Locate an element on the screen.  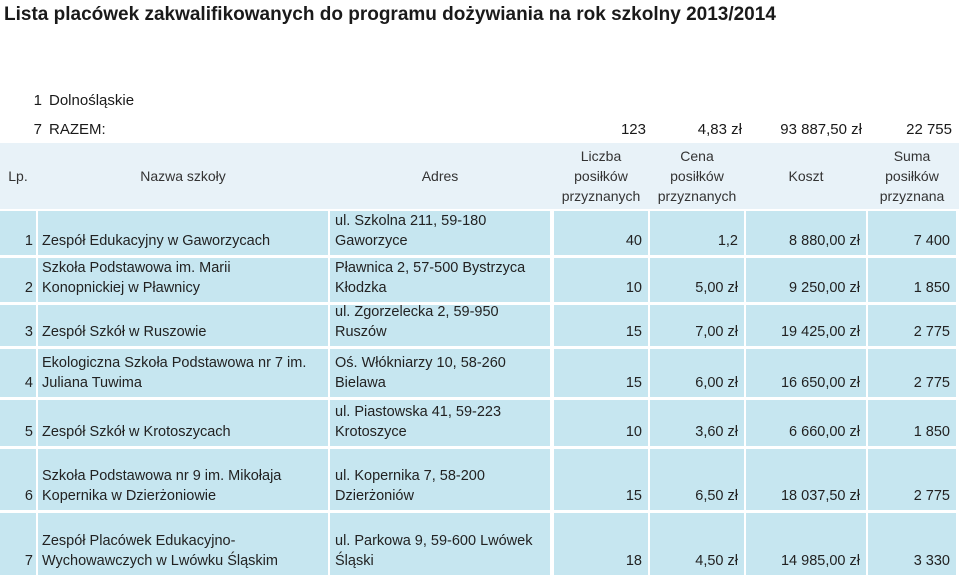
row-school-name-line: Konopnickiej w Pławnicy is located at coordinates (121, 288).